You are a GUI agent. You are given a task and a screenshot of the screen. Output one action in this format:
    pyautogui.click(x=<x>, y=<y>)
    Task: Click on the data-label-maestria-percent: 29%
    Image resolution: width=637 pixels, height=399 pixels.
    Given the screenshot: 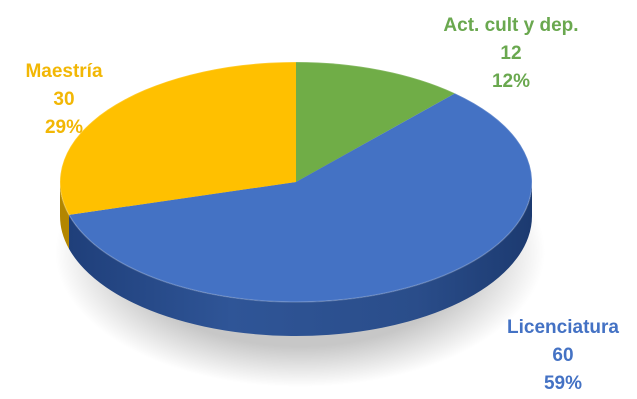 What is the action you would take?
    pyautogui.click(x=64, y=127)
    